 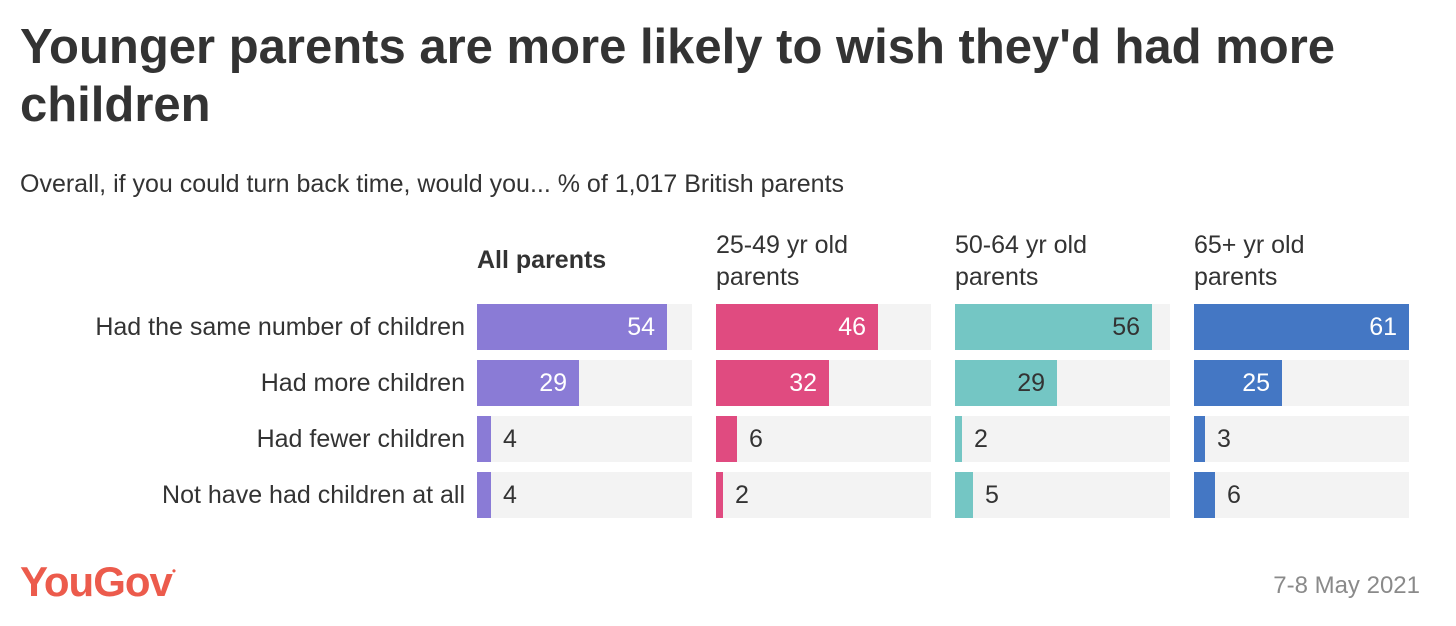 I want to click on data-label: 54, so click(x=641, y=327).